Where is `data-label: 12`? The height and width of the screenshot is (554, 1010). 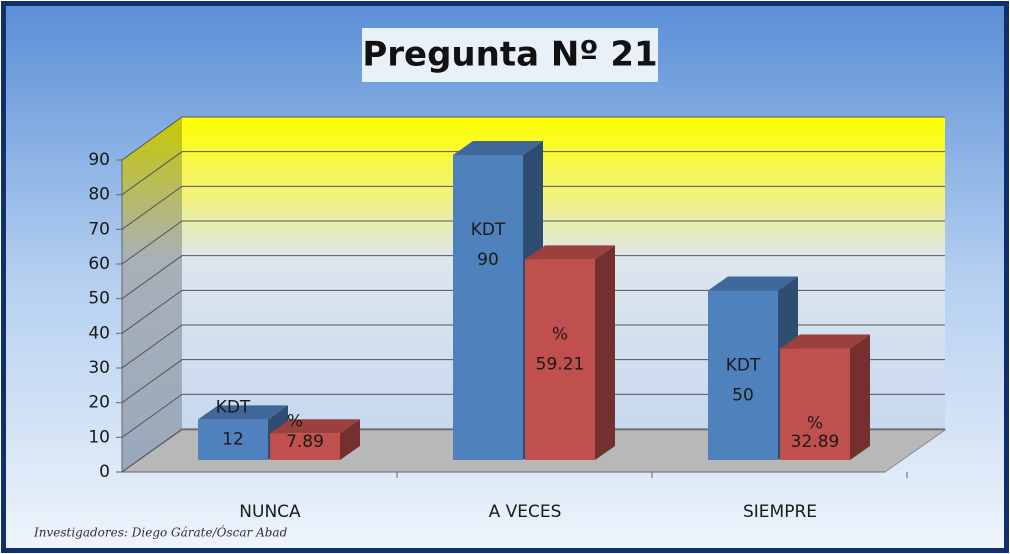
data-label: 12 is located at coordinates (233, 439).